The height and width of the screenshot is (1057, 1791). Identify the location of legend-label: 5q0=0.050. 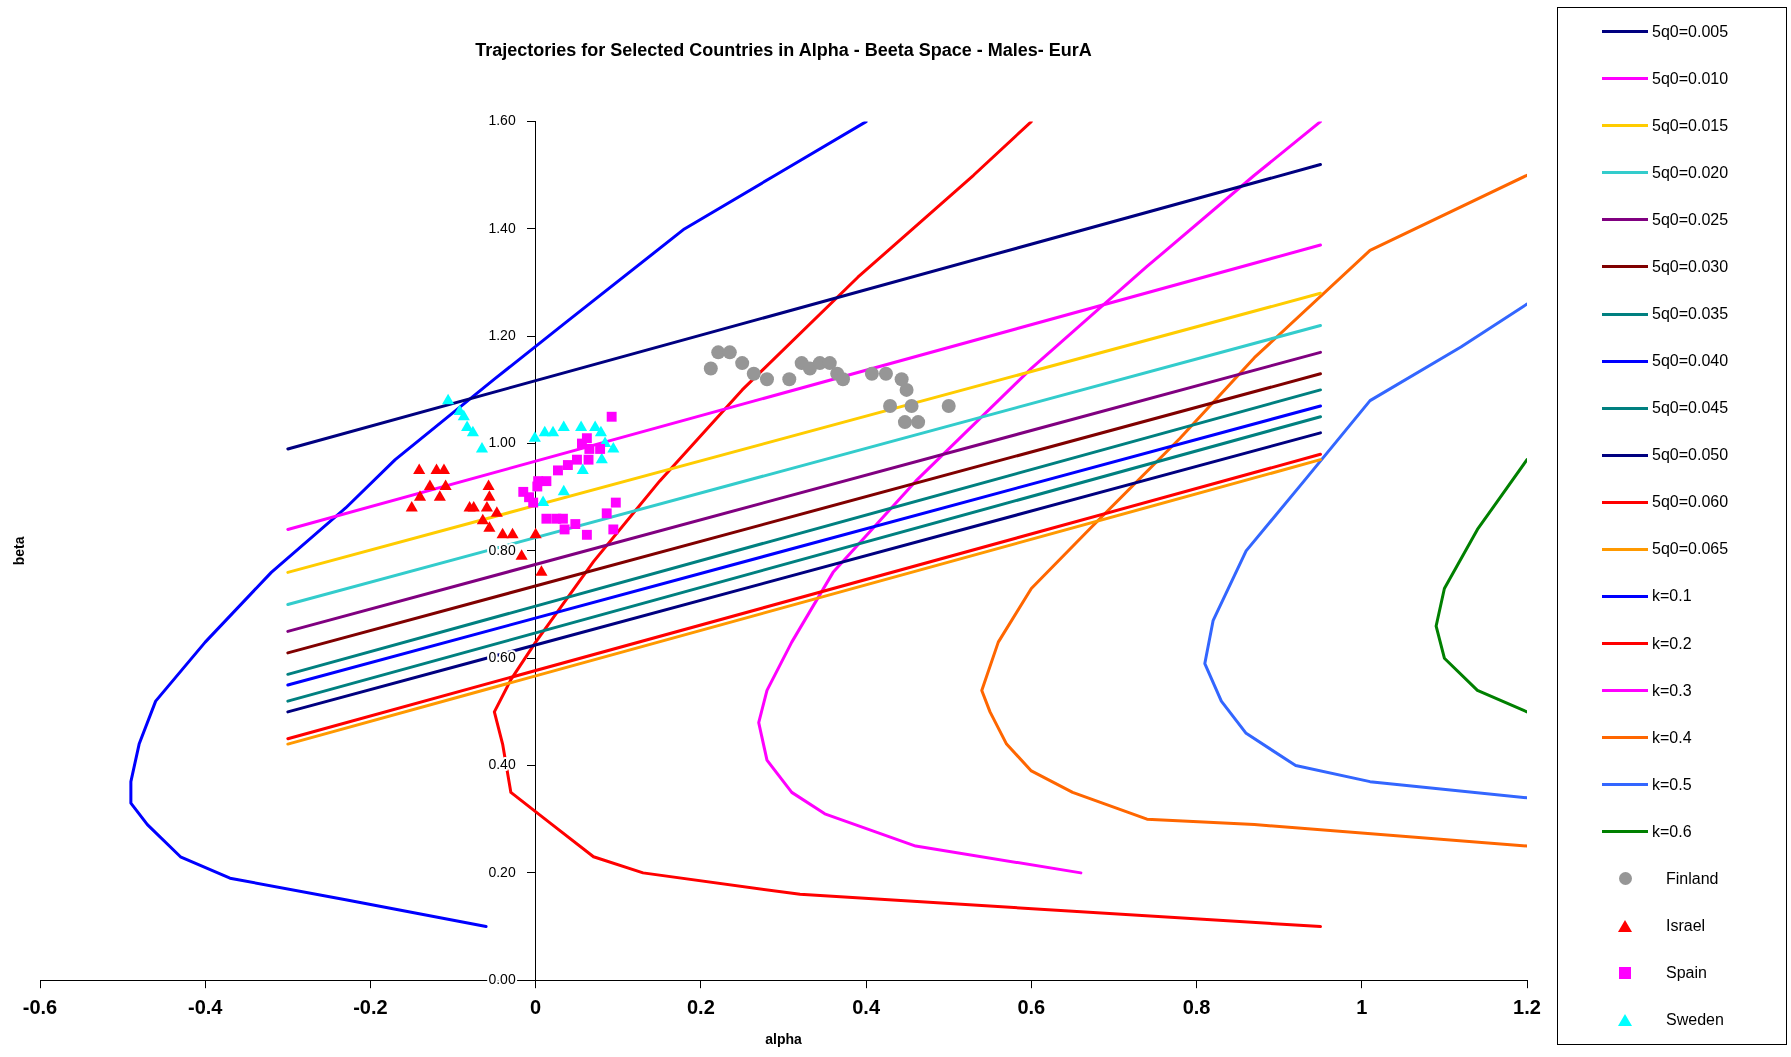
(1690, 455).